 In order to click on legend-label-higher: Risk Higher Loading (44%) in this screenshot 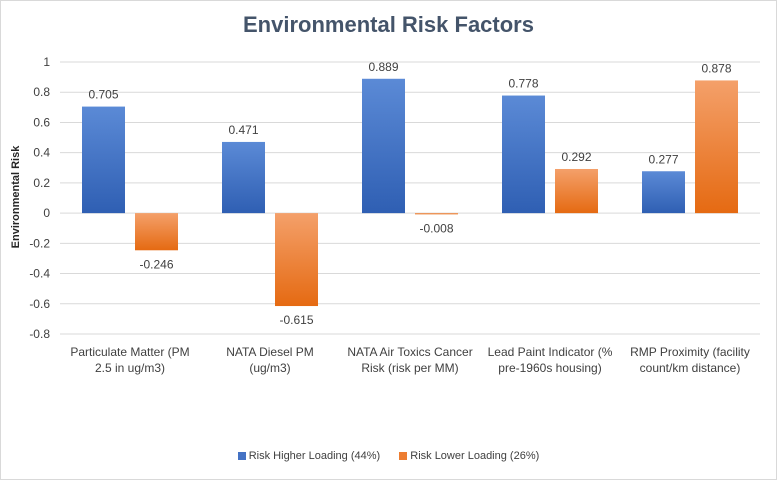, I will do `click(314, 456)`.